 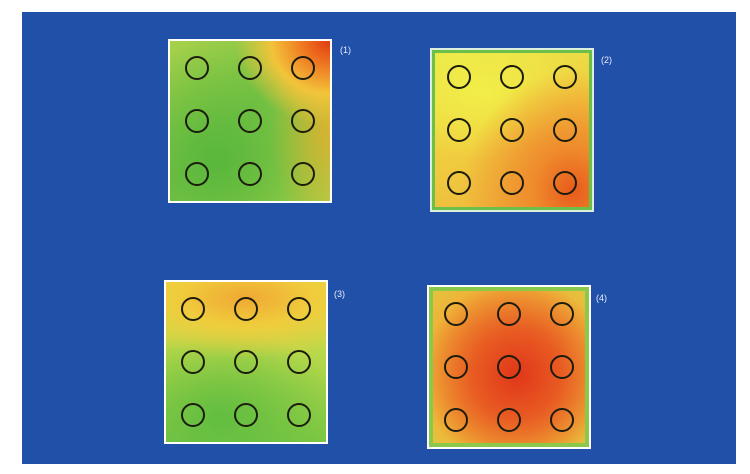 What do you see at coordinates (339, 294) in the screenshot?
I see `panel-label-3: (3)` at bounding box center [339, 294].